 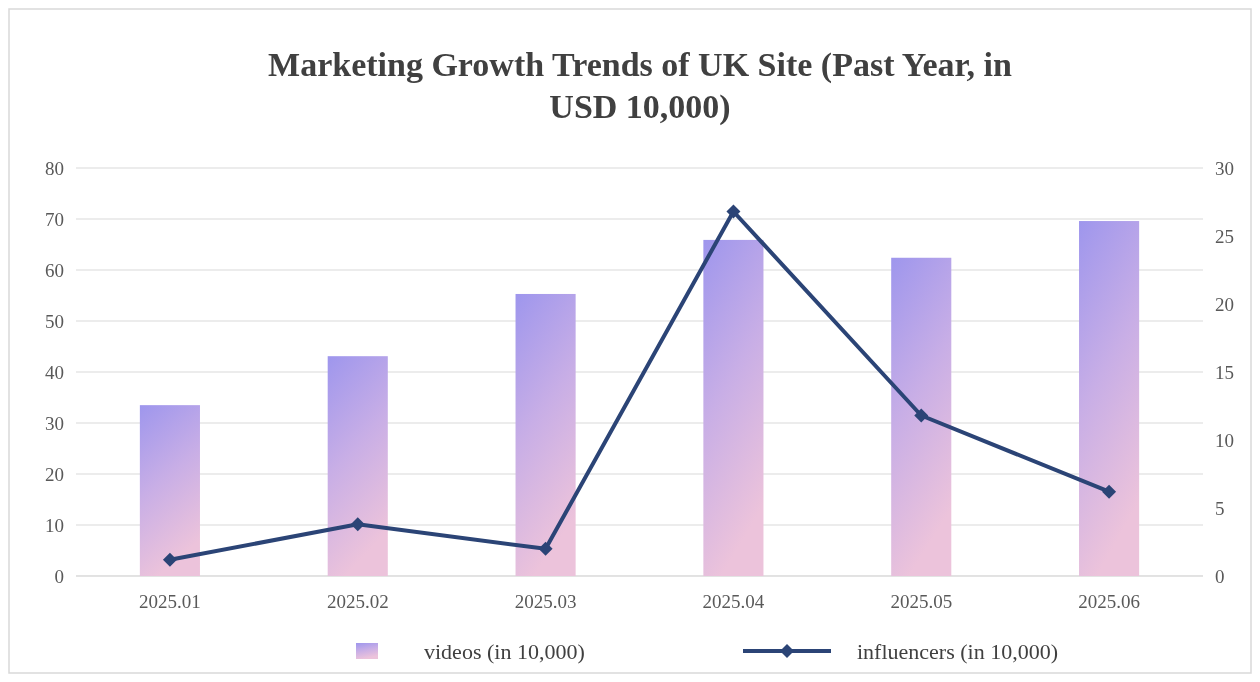 I want to click on y2-tick-label: 20, so click(x=1224, y=304).